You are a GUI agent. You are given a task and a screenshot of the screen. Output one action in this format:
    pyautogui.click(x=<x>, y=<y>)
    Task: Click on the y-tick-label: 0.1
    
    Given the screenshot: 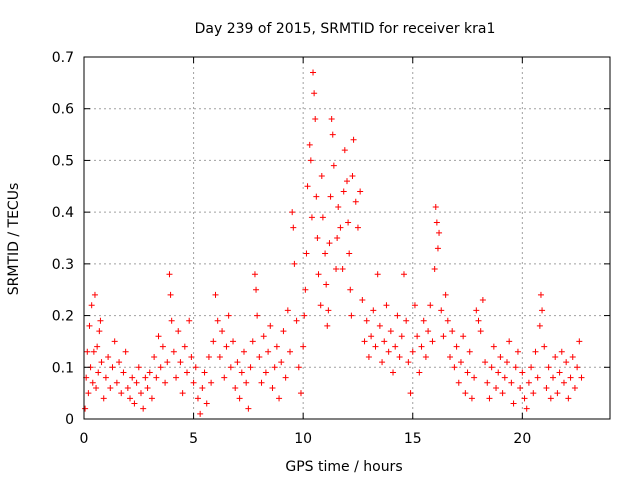 What is the action you would take?
    pyautogui.click(x=63, y=368)
    